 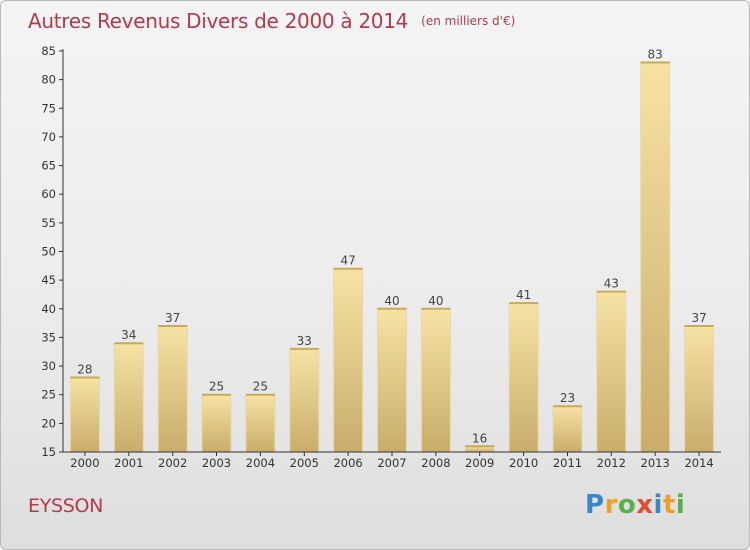 What do you see at coordinates (567, 463) in the screenshot?
I see `x-tick-label: 2011` at bounding box center [567, 463].